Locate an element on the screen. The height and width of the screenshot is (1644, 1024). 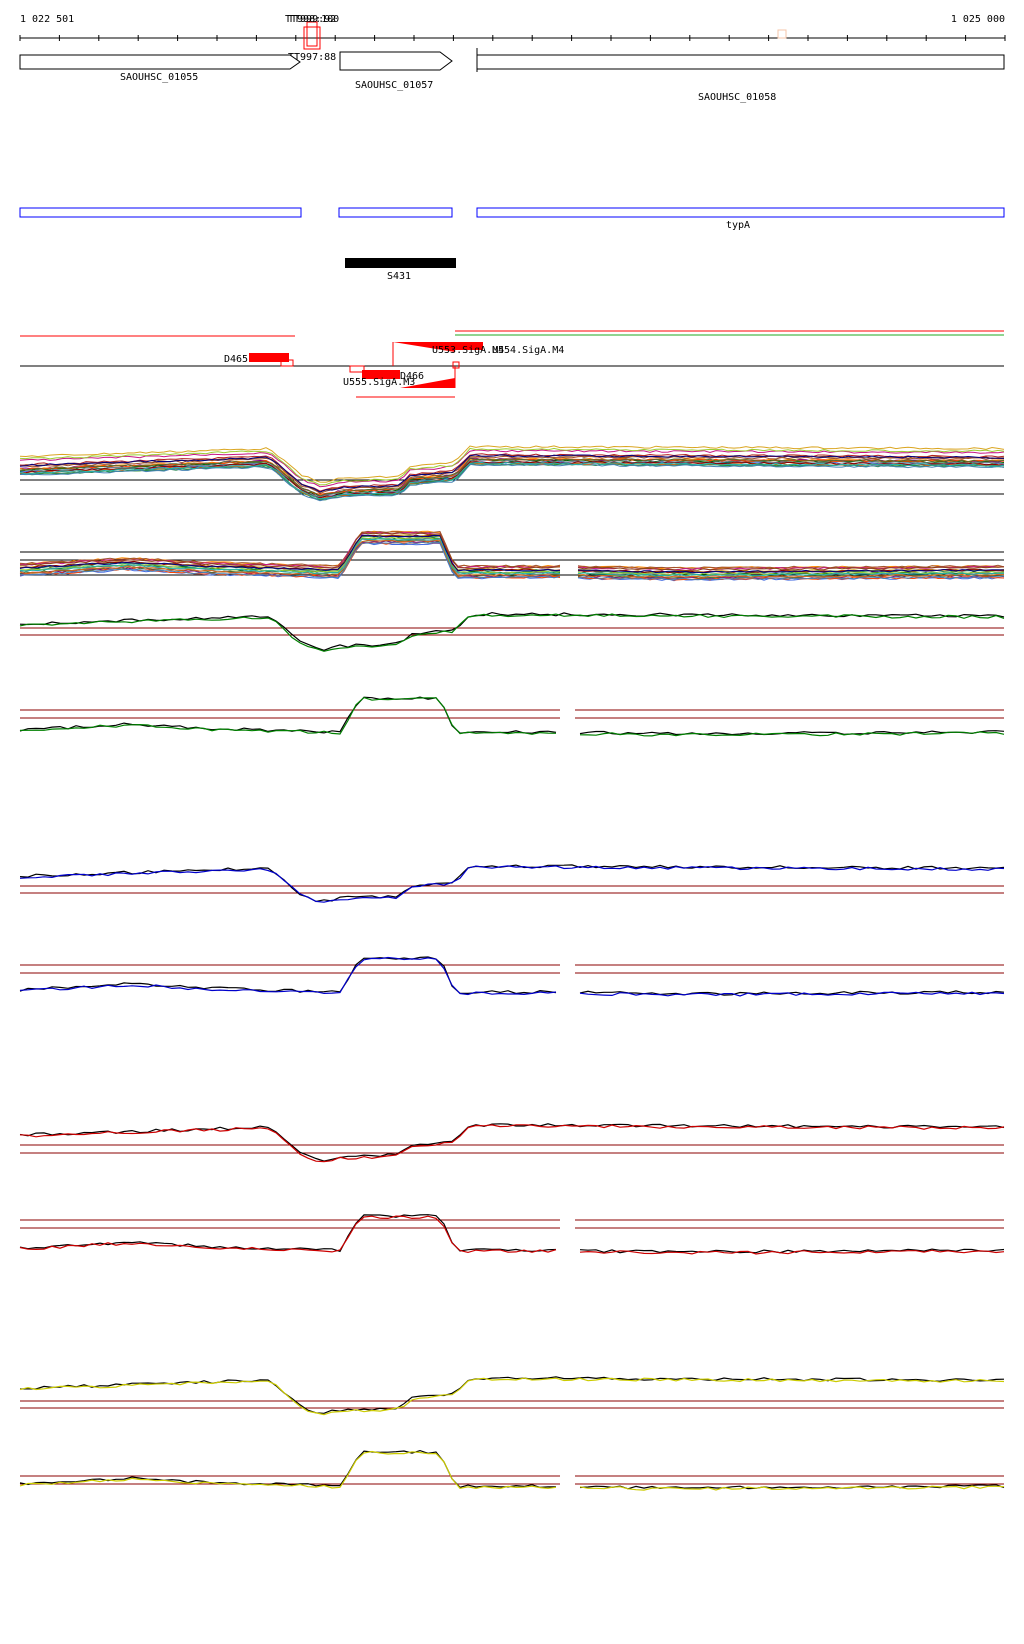
terminator-group: TT998:100 TT999:92 TT997:88 is located at coordinates (536, 38).